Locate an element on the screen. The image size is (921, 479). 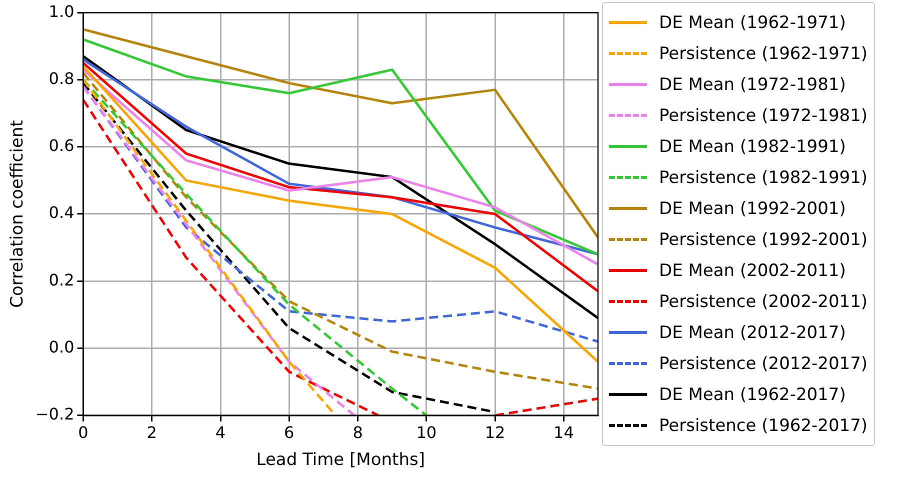
x-tick-label: 14 is located at coordinates (564, 432).